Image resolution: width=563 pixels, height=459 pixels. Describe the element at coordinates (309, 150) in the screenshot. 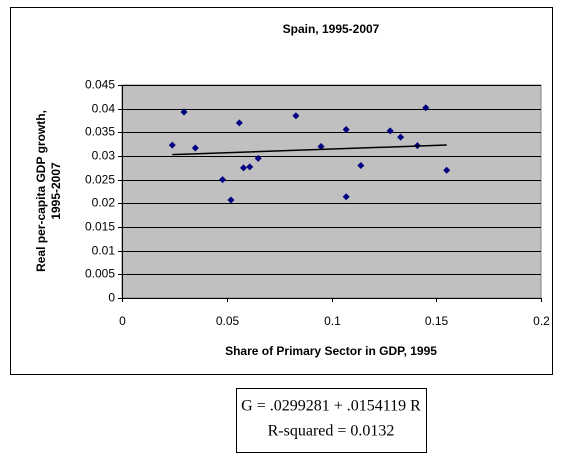

I see `trendline` at that location.